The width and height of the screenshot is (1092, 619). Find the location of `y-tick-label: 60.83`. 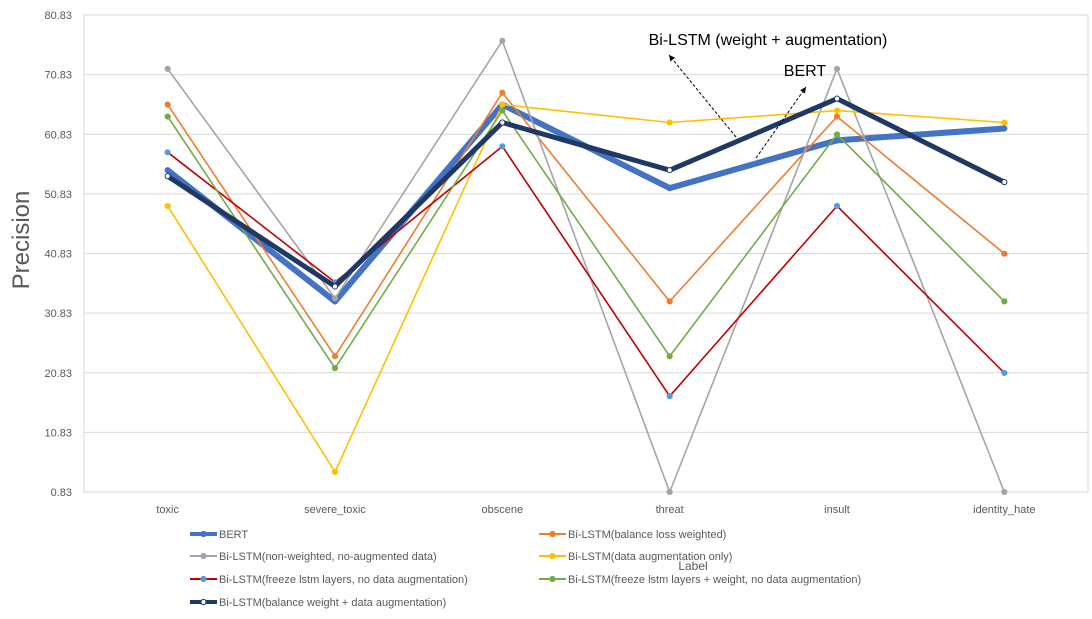

y-tick-label: 60.83 is located at coordinates (58, 135).